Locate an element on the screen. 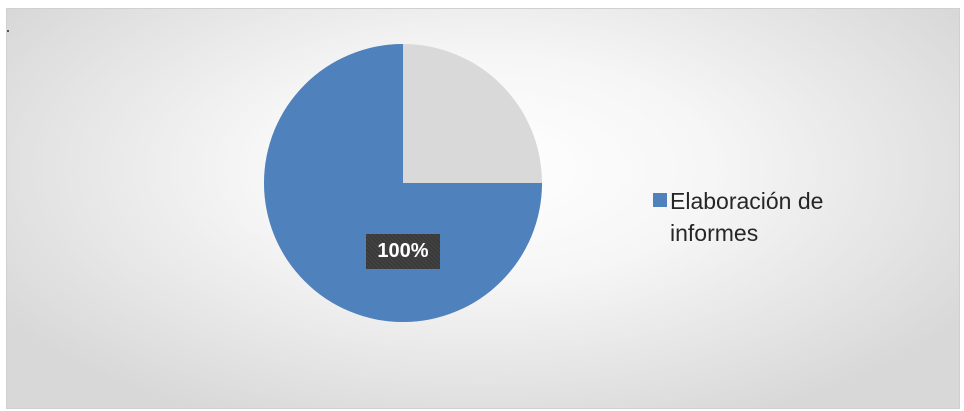  legend-label: Elaboración de informes is located at coordinates (747, 217).